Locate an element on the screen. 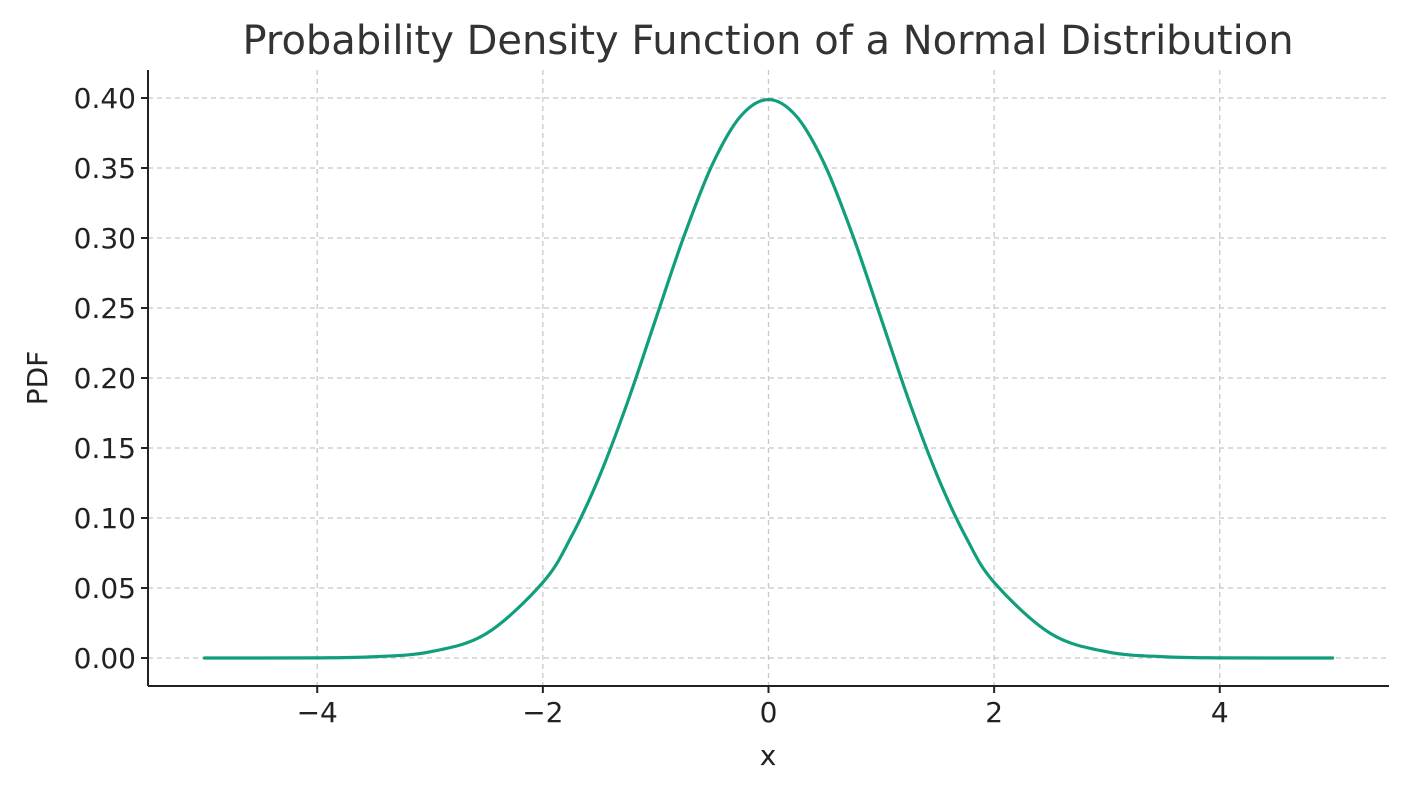 This screenshot has height=793, width=1408. y-tick-label: 0.10 is located at coordinates (105, 518).